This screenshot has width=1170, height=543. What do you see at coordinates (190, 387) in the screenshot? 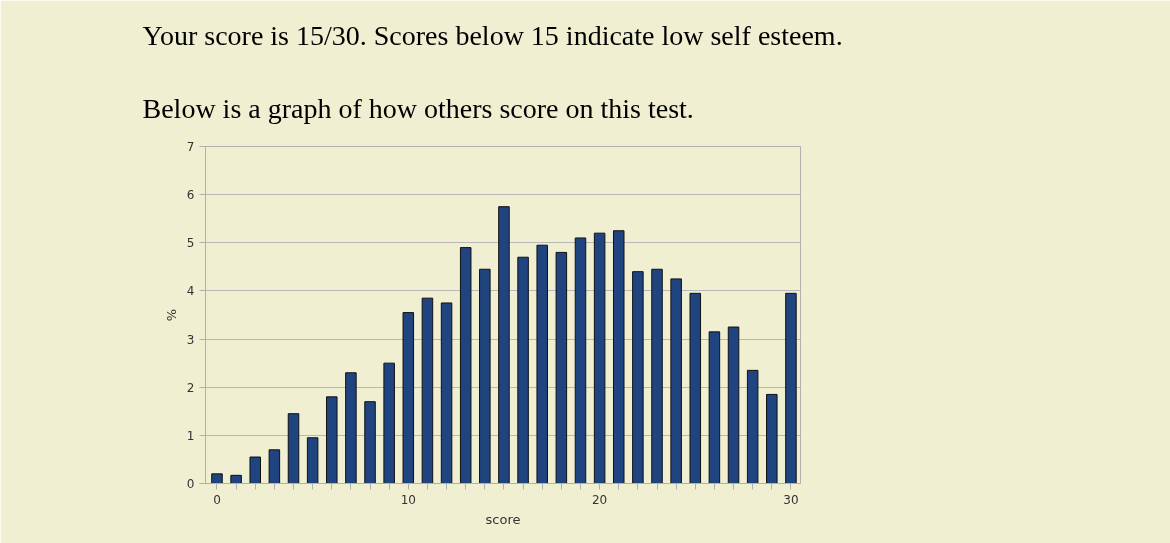
I see `y-tick-label: 2` at bounding box center [190, 387].